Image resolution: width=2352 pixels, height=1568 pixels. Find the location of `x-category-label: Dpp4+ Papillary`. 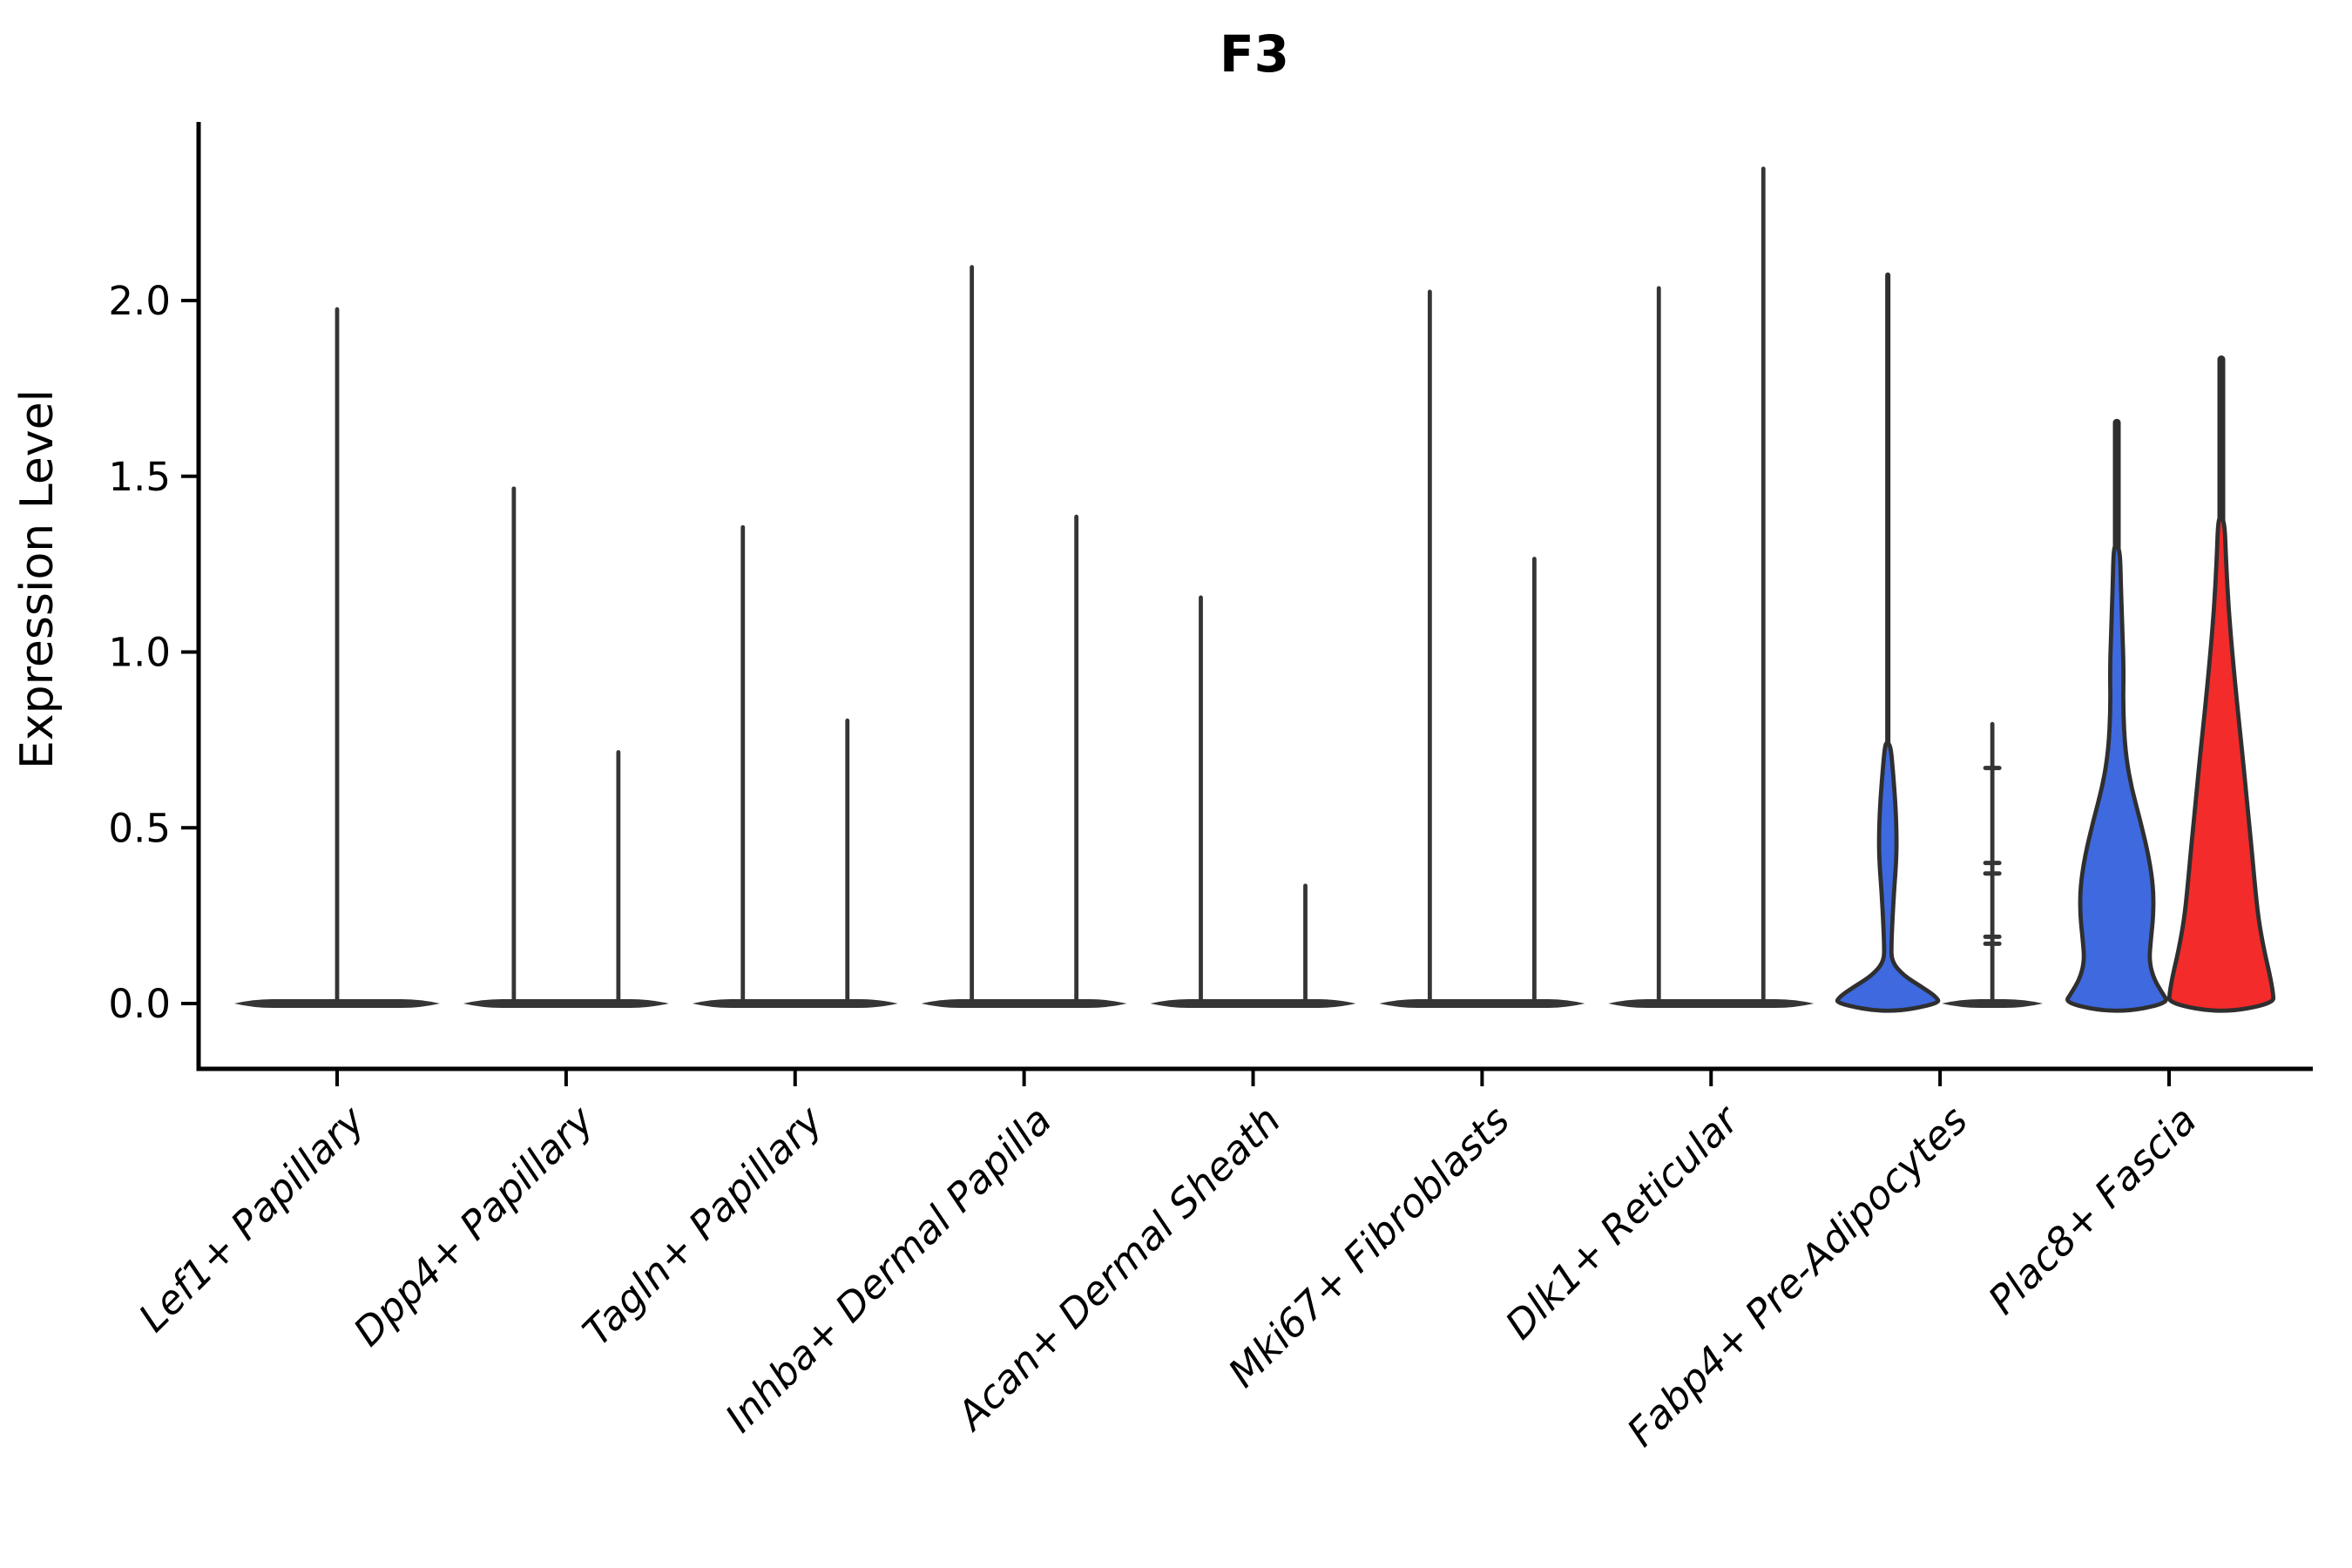

x-category-label: Dpp4+ Papillary is located at coordinates (474, 1225).